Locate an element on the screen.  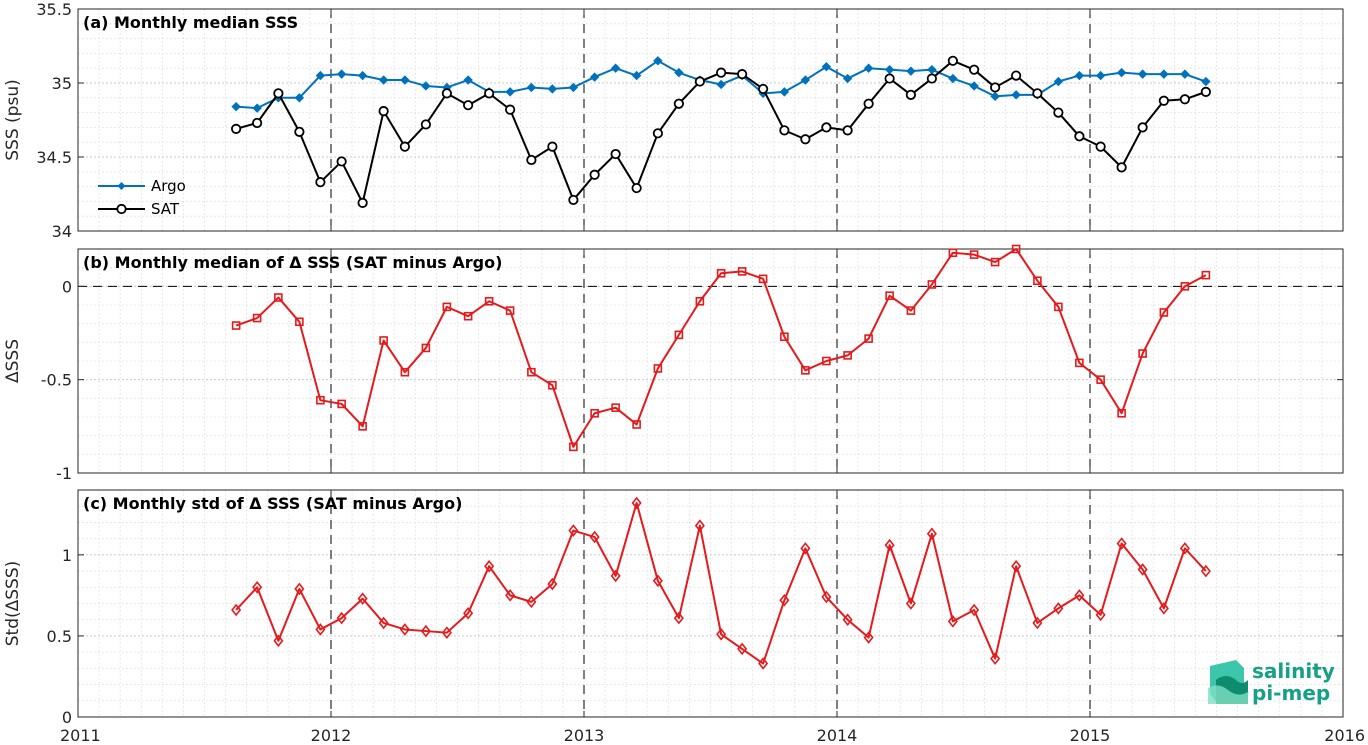
y-axis-label: ΔSSS is located at coordinates (13, 361).